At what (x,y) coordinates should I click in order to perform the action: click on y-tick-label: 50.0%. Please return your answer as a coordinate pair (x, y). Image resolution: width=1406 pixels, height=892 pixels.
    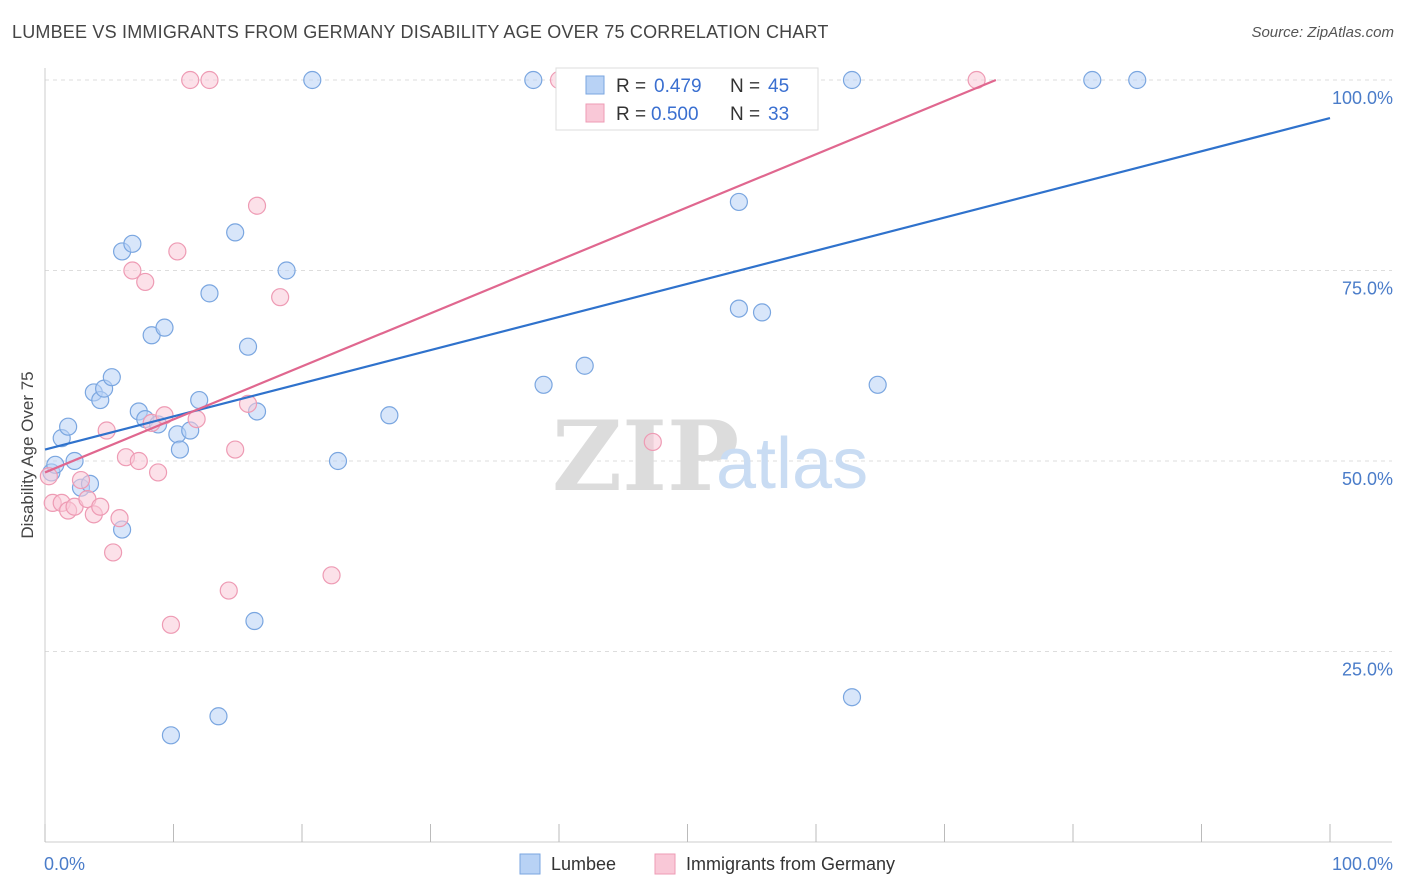
    Looking at the image, I should click on (1367, 479).